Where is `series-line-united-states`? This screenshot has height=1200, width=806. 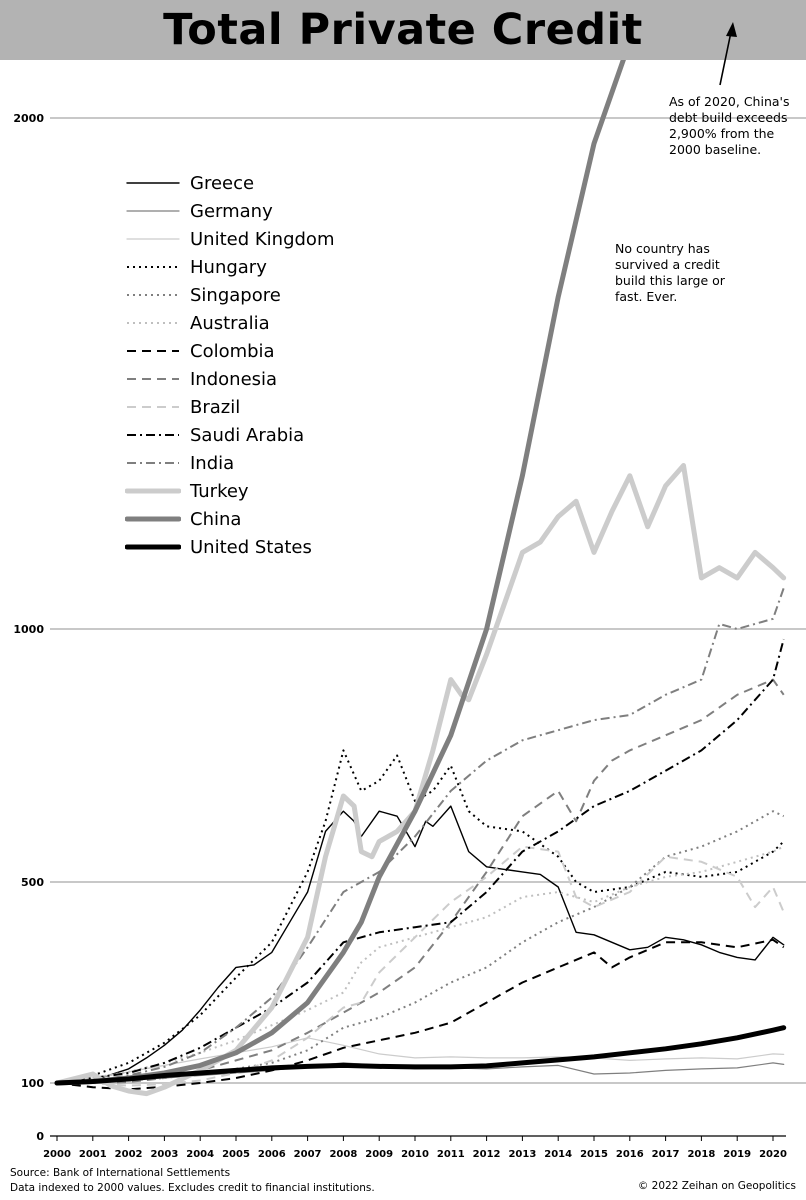 series-line-united-states is located at coordinates (420, 1055).